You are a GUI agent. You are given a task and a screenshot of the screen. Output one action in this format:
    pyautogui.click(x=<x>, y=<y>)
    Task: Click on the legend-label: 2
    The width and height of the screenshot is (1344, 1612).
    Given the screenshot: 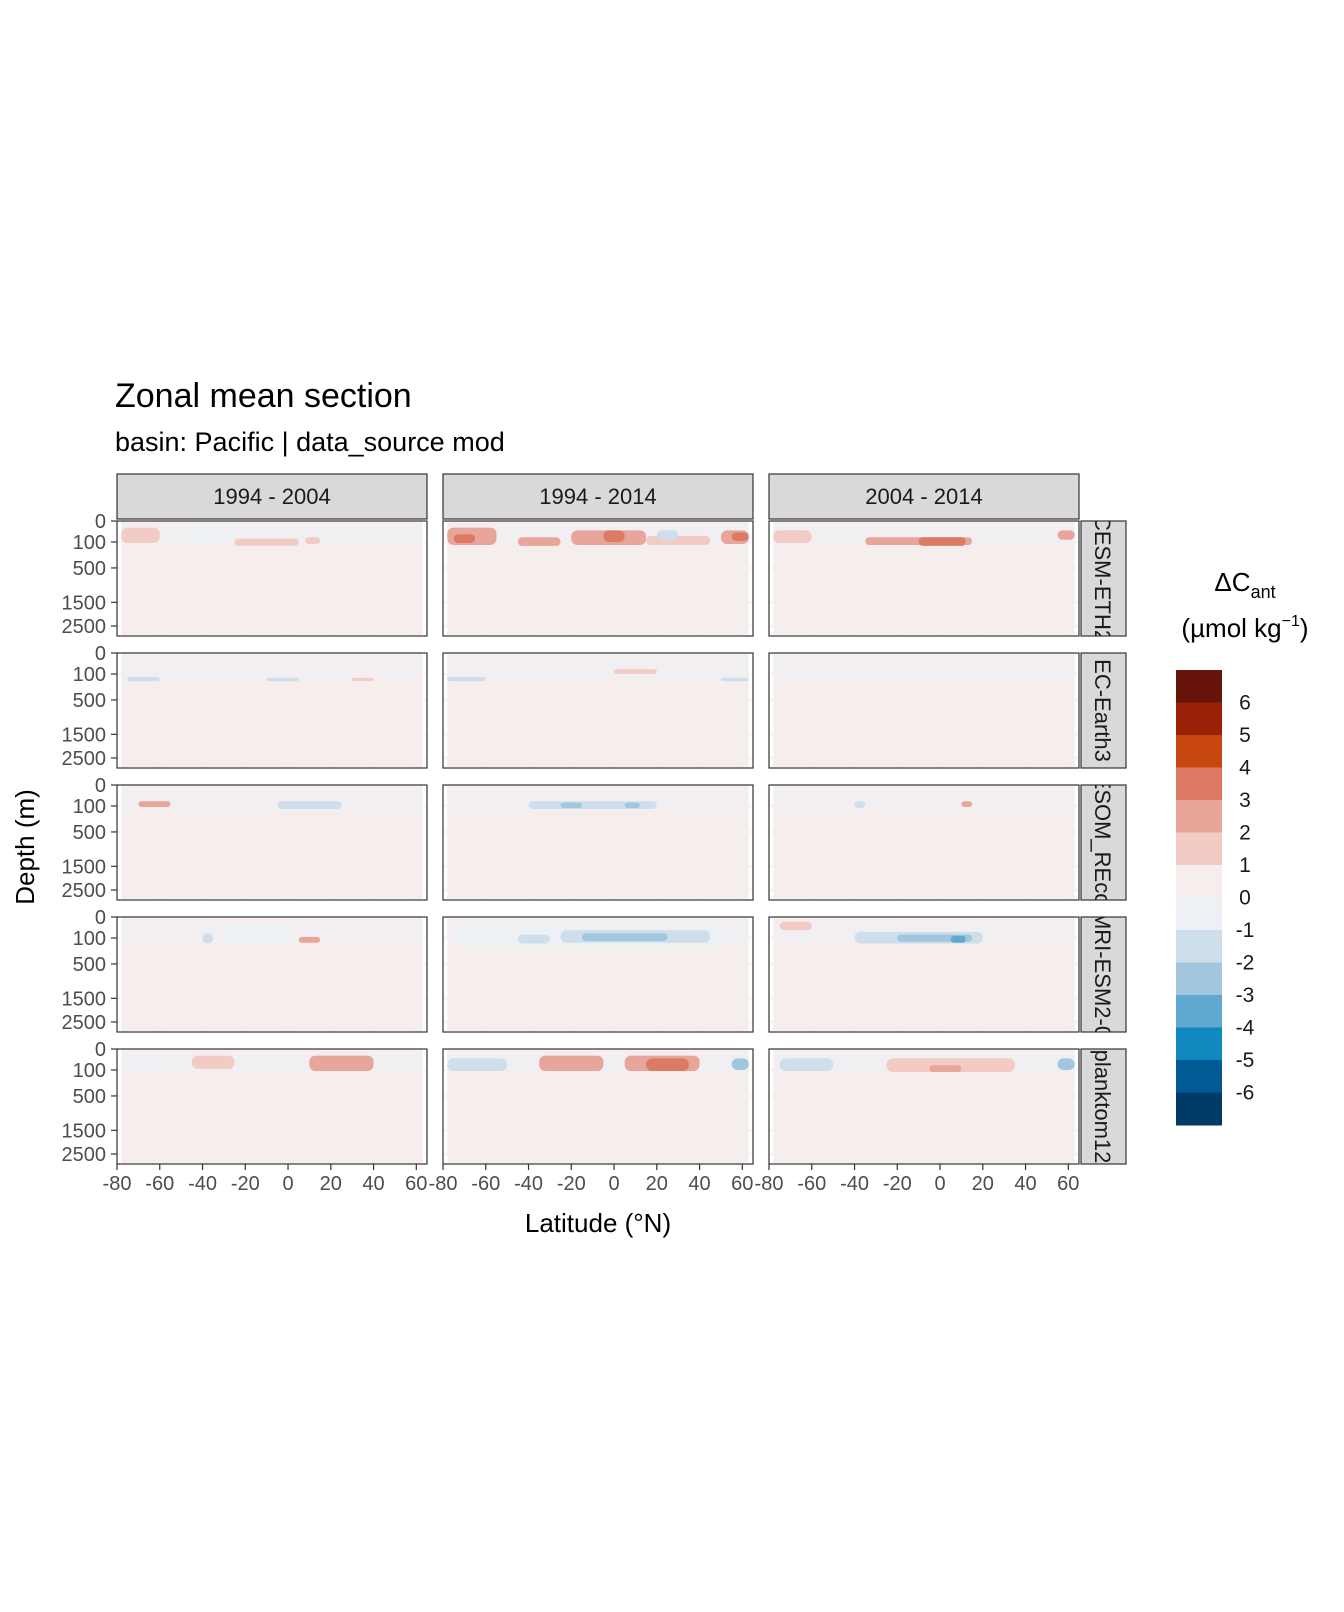 What is the action you would take?
    pyautogui.click(x=1245, y=833)
    